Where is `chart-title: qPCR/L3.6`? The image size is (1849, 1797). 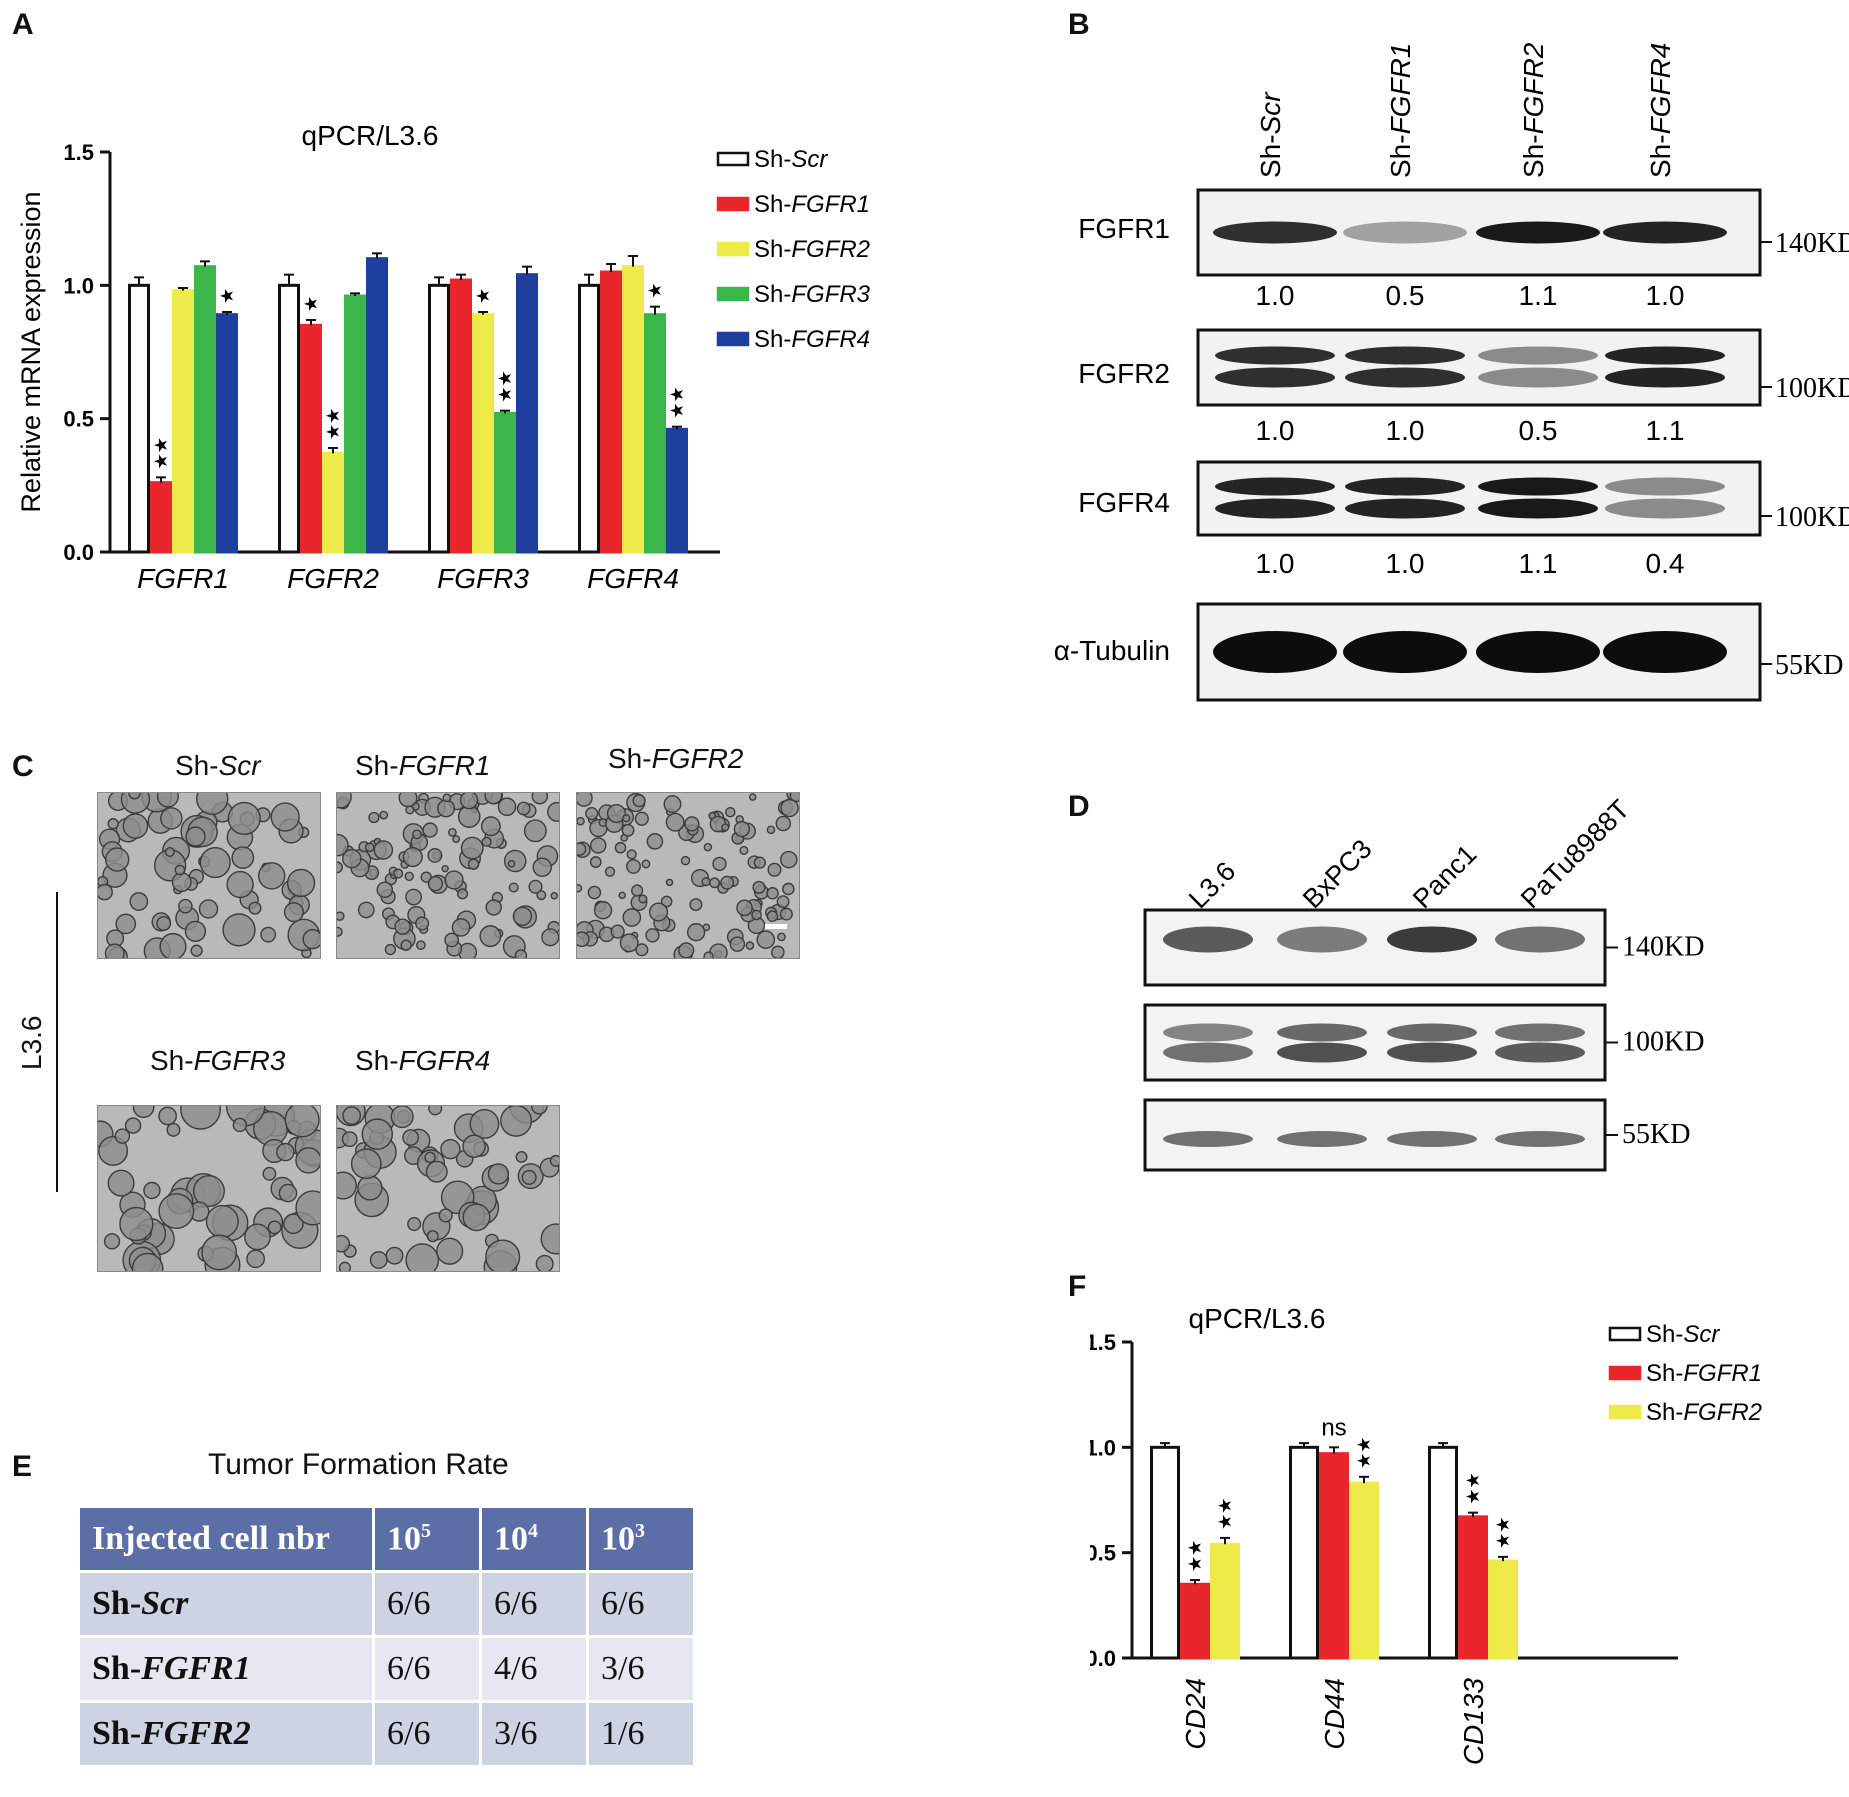
chart-title: qPCR/L3.6 is located at coordinates (370, 135).